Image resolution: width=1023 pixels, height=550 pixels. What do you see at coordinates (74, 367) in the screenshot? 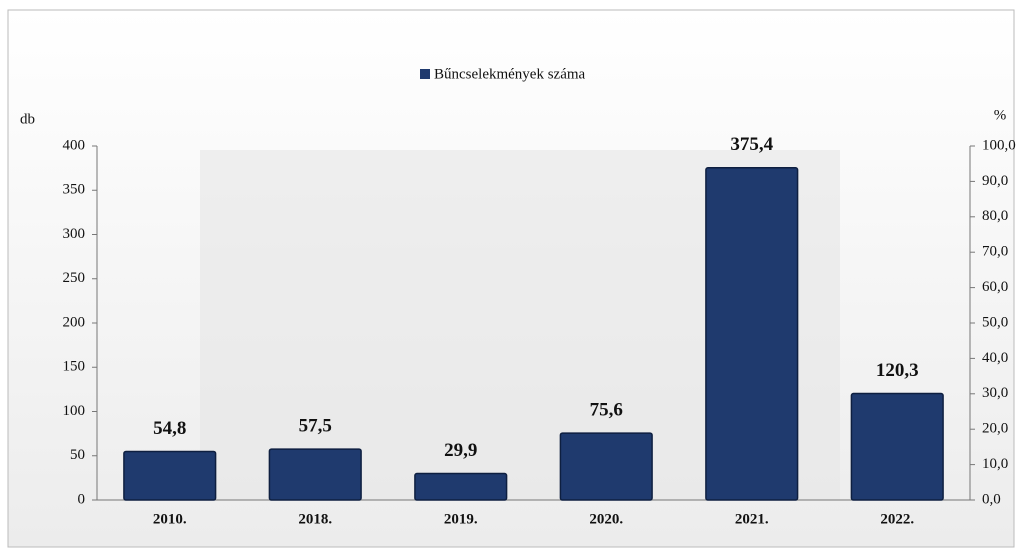
I see `y-tick-label: 150` at bounding box center [74, 367].